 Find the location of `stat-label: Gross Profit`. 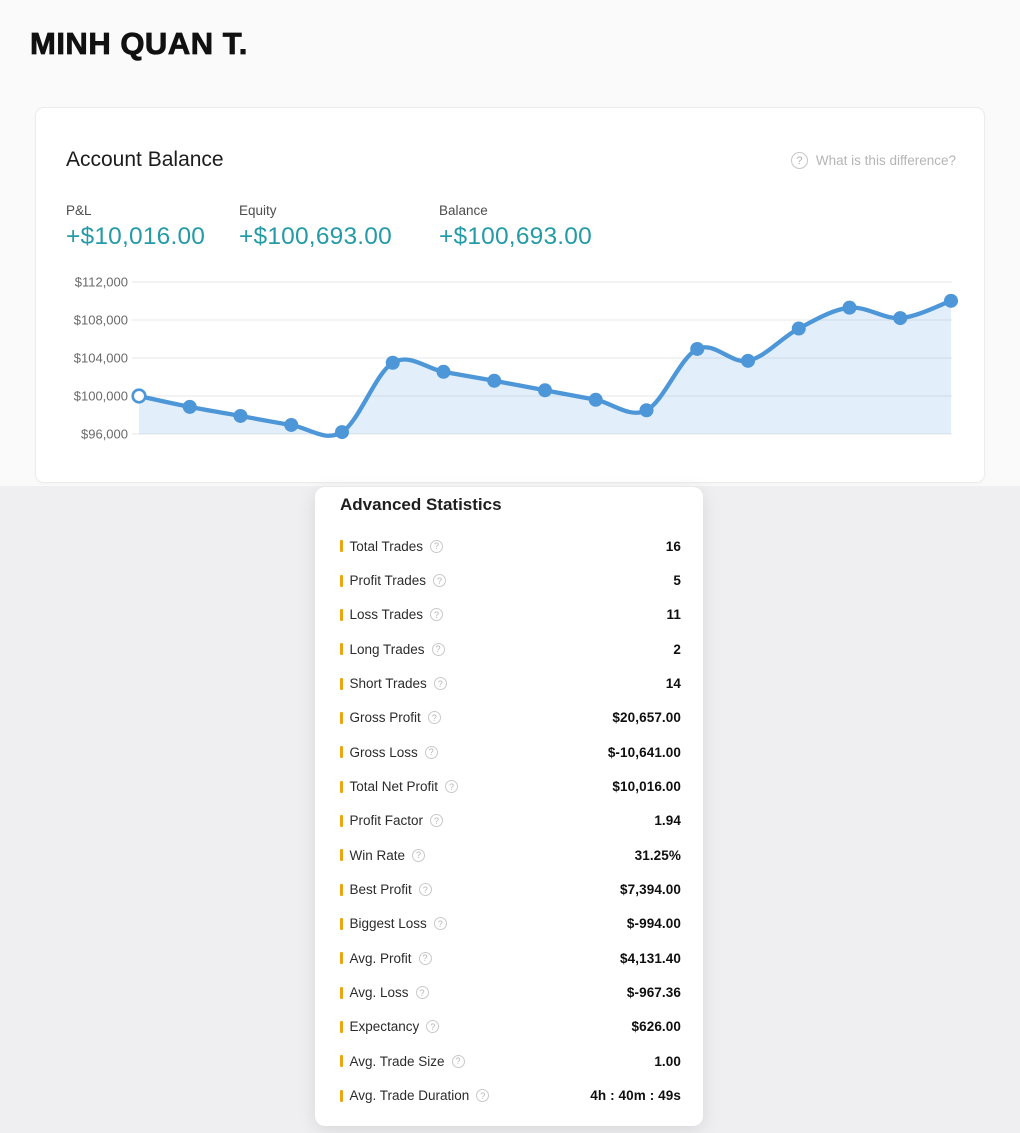

stat-label: Gross Profit is located at coordinates (385, 718).